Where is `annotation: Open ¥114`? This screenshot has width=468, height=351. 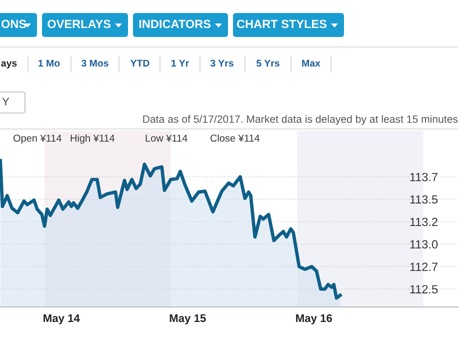 annotation: Open ¥114 is located at coordinates (37, 139).